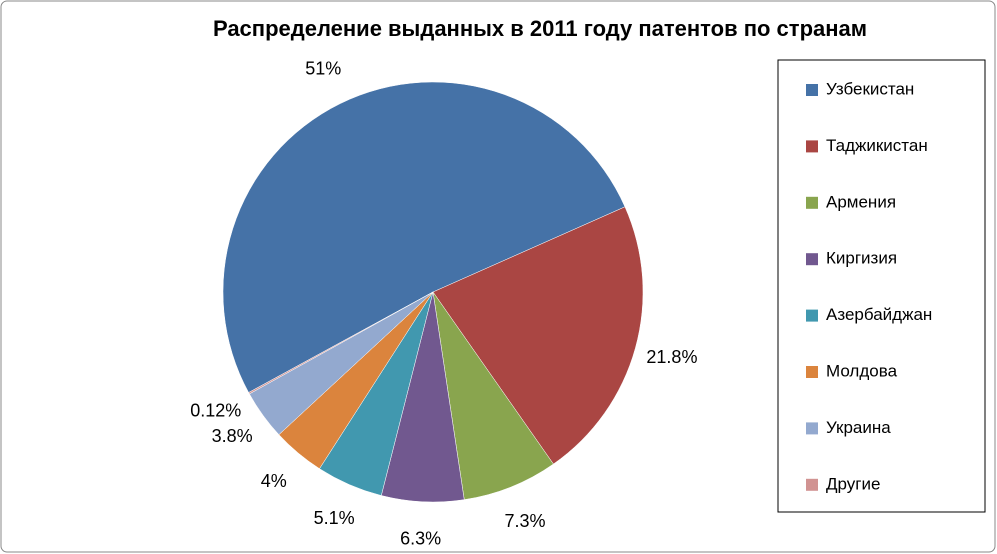 The image size is (997, 554). Describe the element at coordinates (323, 68) in the screenshot. I see `data-label: 51%` at that location.